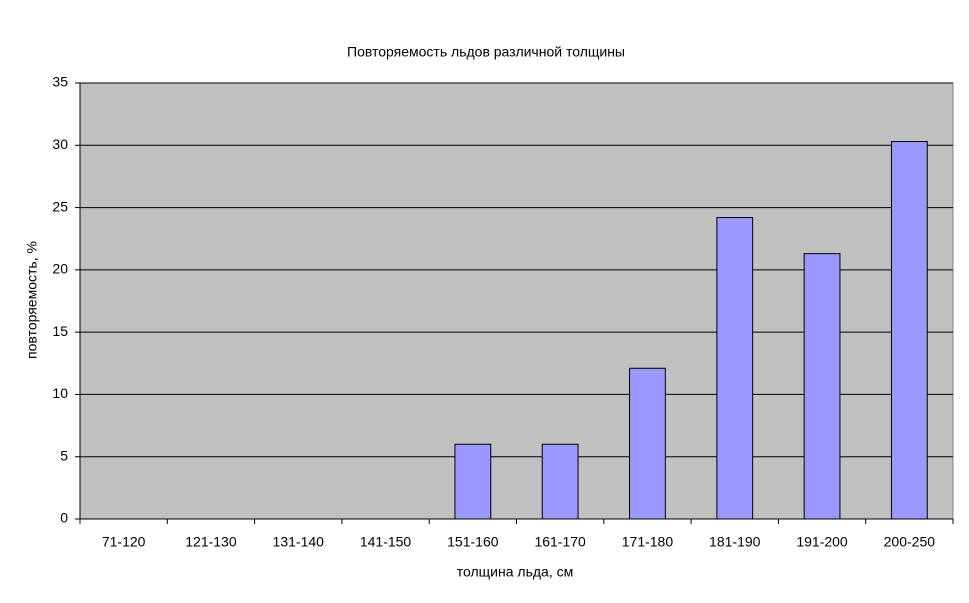  What do you see at coordinates (648, 542) in the screenshot?
I see `x-tick-label: 171-180` at bounding box center [648, 542].